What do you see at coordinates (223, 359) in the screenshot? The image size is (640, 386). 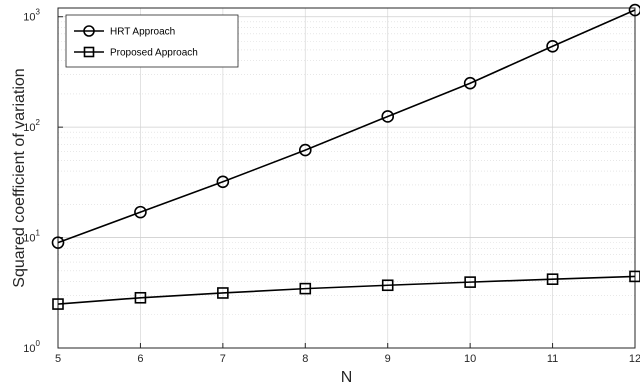 I see `x-tick-label: 7` at bounding box center [223, 359].